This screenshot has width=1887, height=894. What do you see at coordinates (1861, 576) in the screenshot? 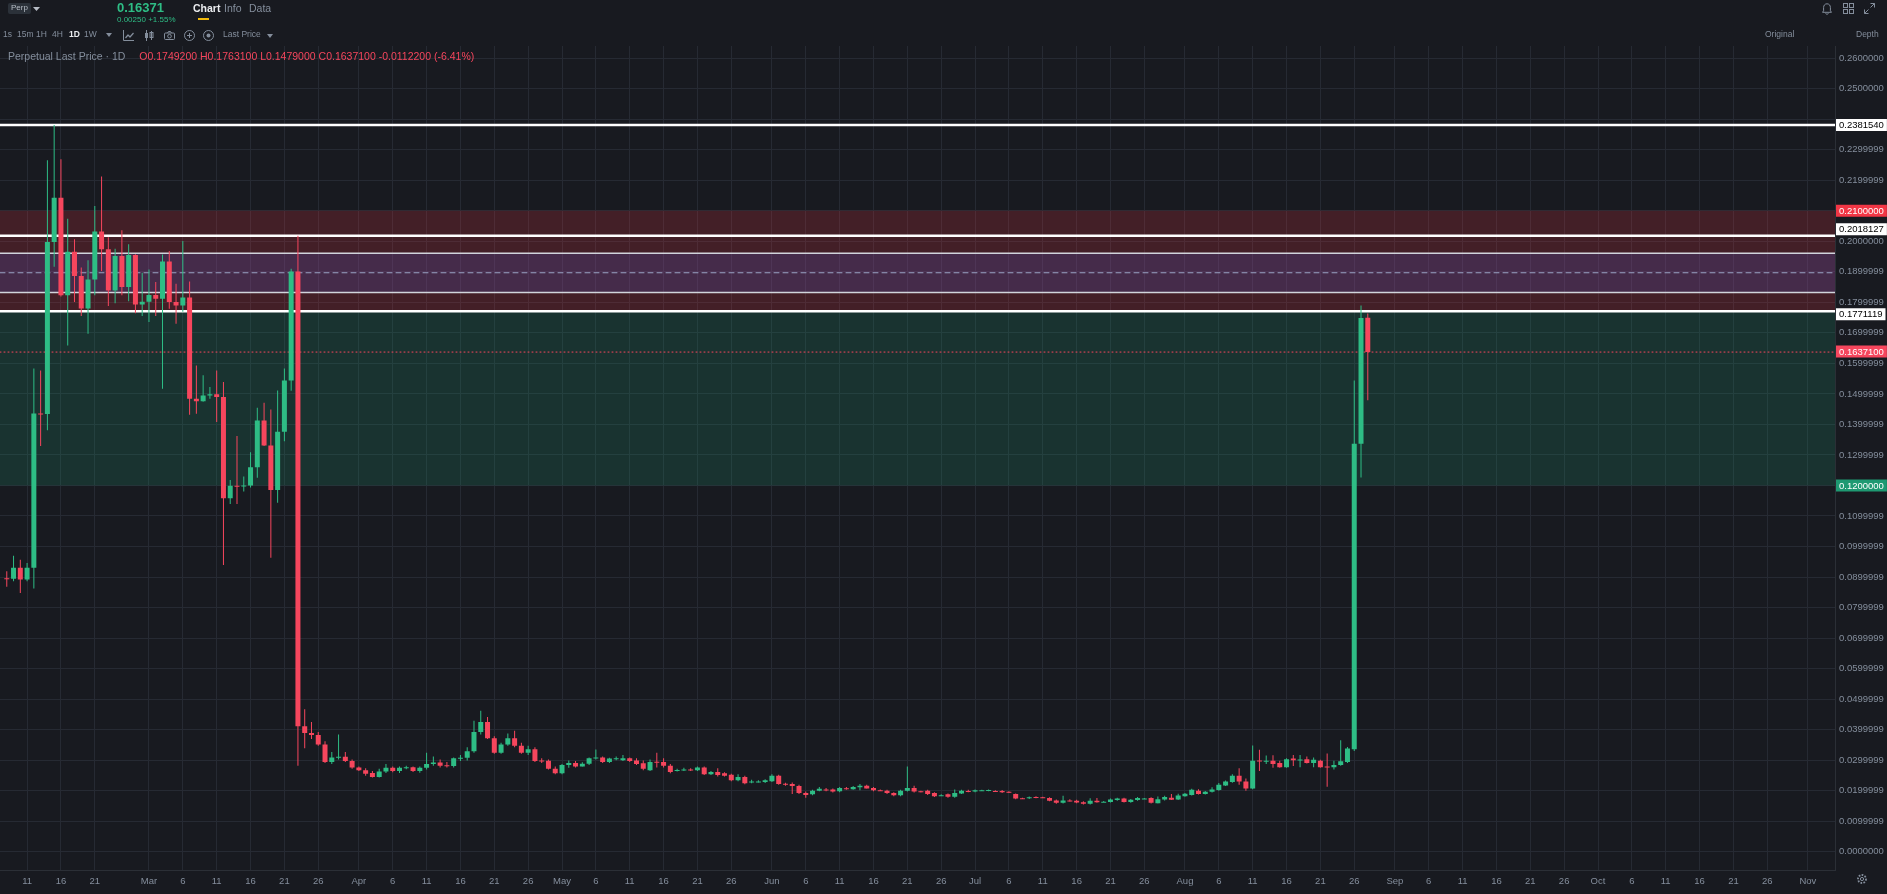
I see `y-tick-label: 0.0899999` at bounding box center [1861, 576].